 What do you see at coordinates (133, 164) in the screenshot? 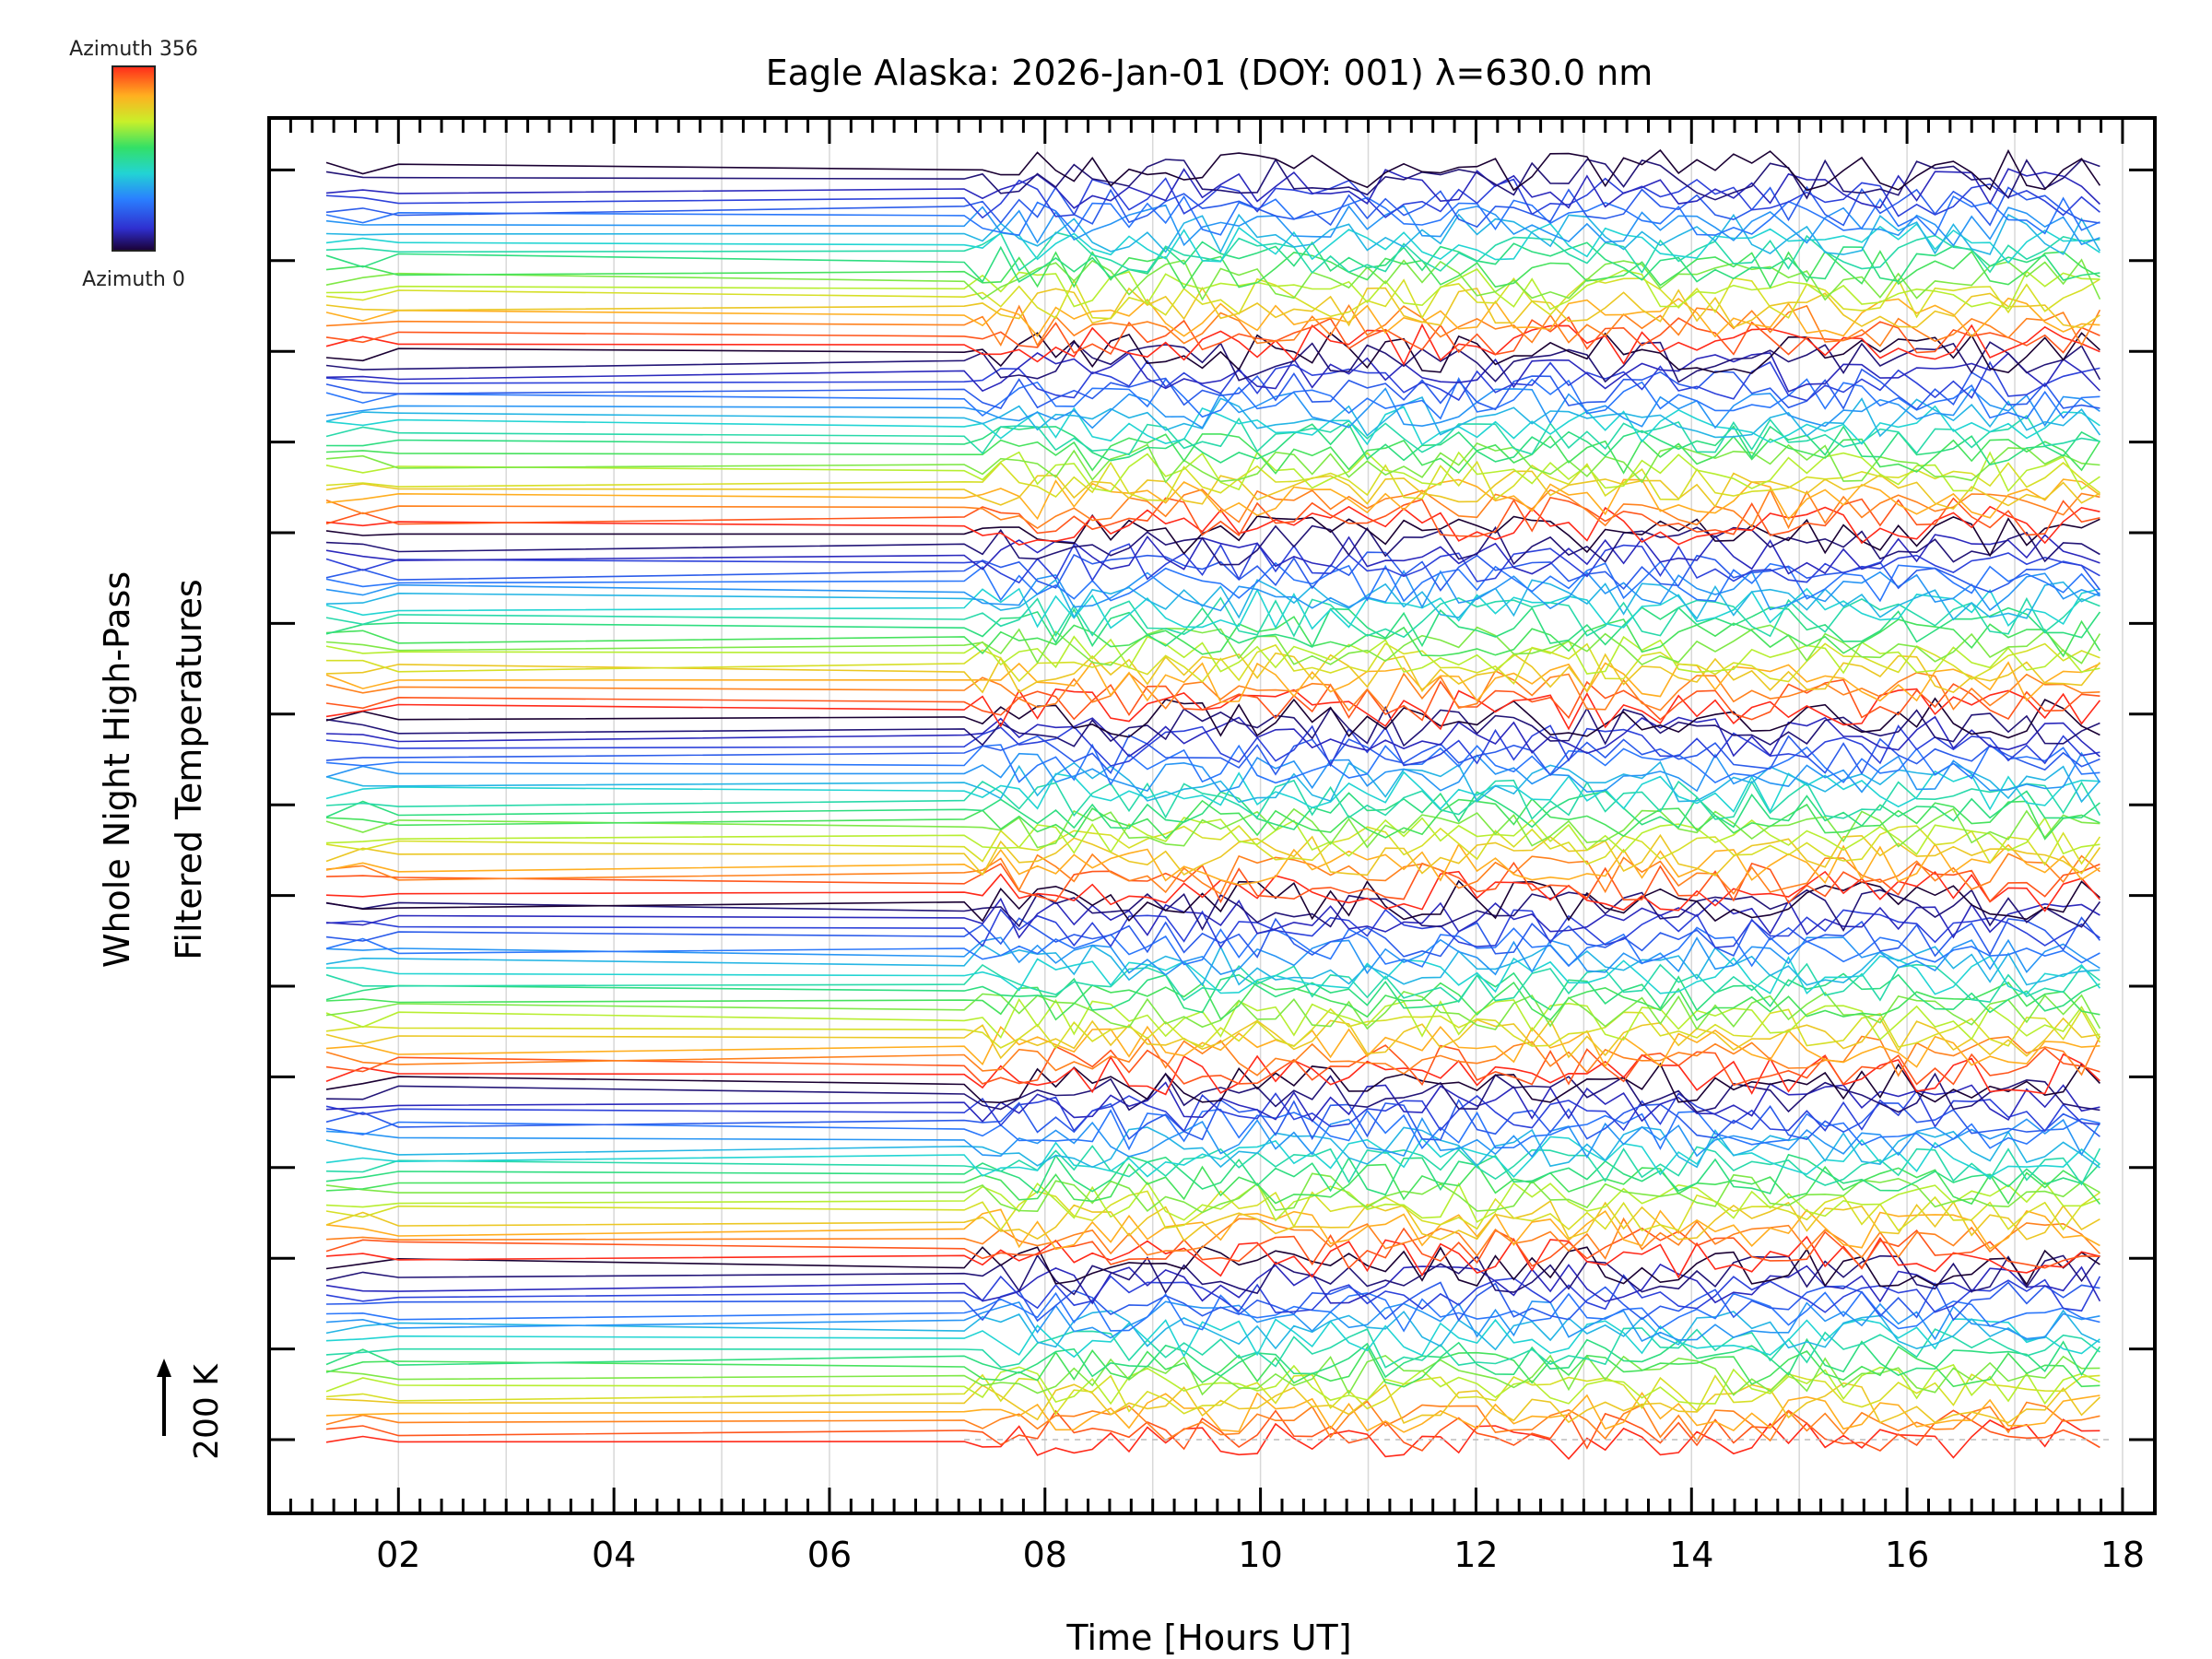
I see `colorbar: Azimuth 356 Azimuth 0` at bounding box center [133, 164].